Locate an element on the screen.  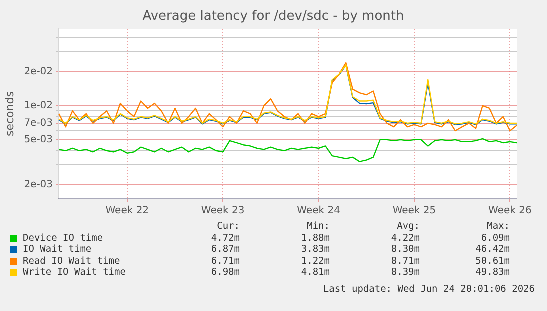
text: 6.71m is located at coordinates (225, 261).